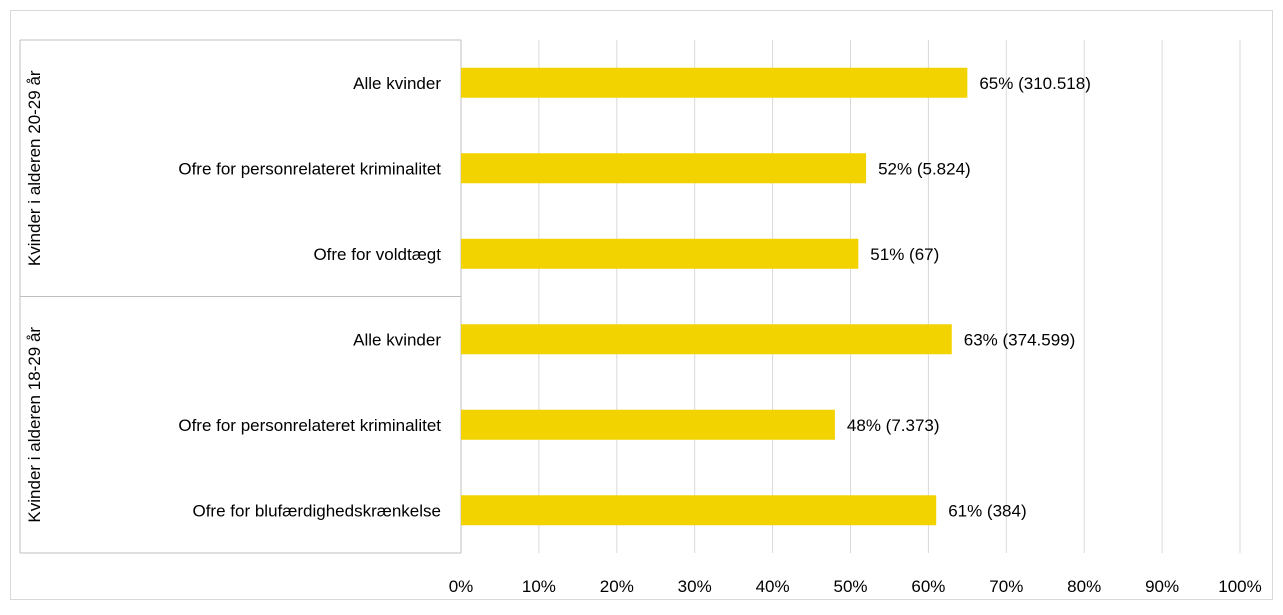  Describe the element at coordinates (1020, 339) in the screenshot. I see `data-label: 63% (374.599)` at that location.